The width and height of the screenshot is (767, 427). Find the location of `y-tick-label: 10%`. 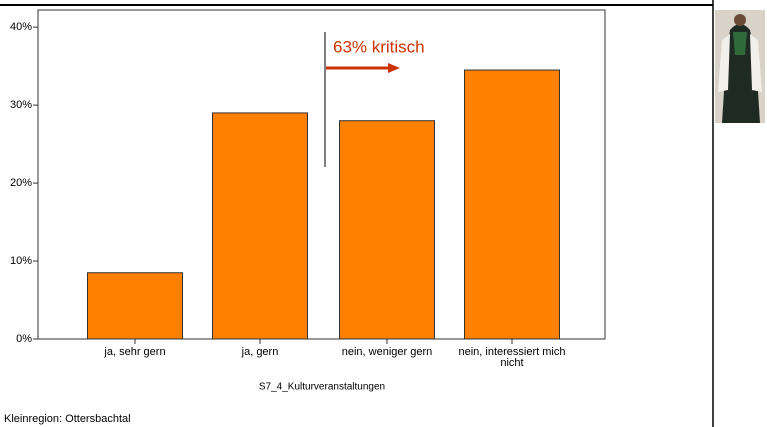

y-tick-label: 10% is located at coordinates (21, 261).